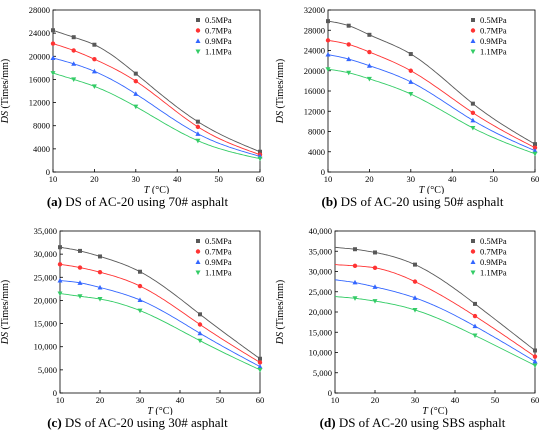 Image resolution: width=550 pixels, height=441 pixels. I want to click on chart-d-caption: (d) DS of AC-20 using SBS asphalt, so click(412, 423).